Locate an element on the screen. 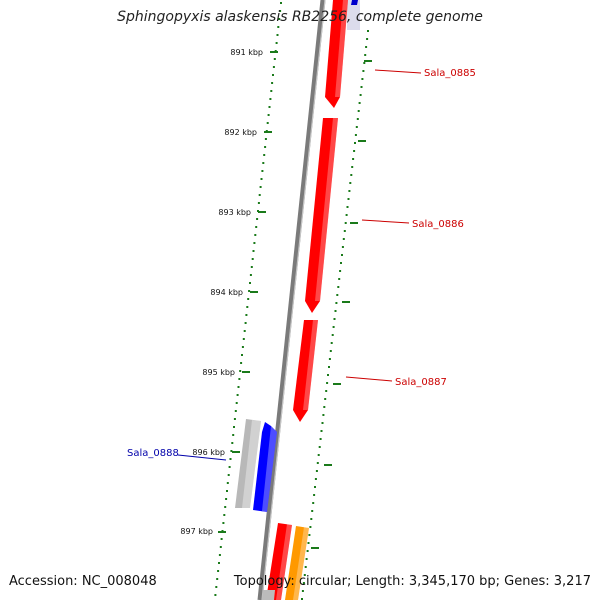 Image resolution: width=600 pixels, height=600 pixels. tick-label: 891 kbp is located at coordinates (246, 52).